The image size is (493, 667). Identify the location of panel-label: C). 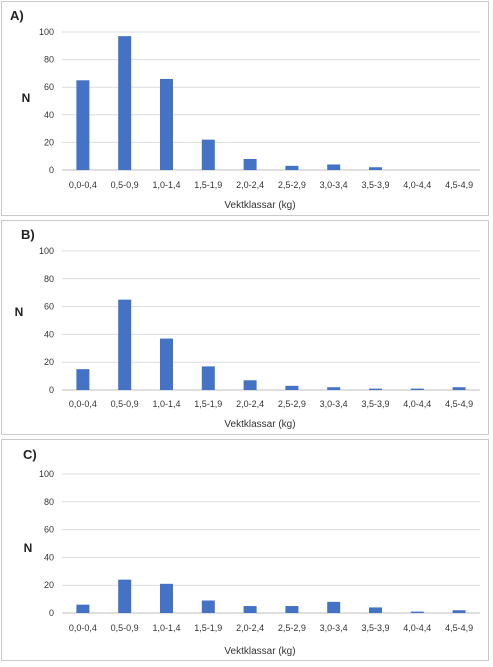
(30, 454).